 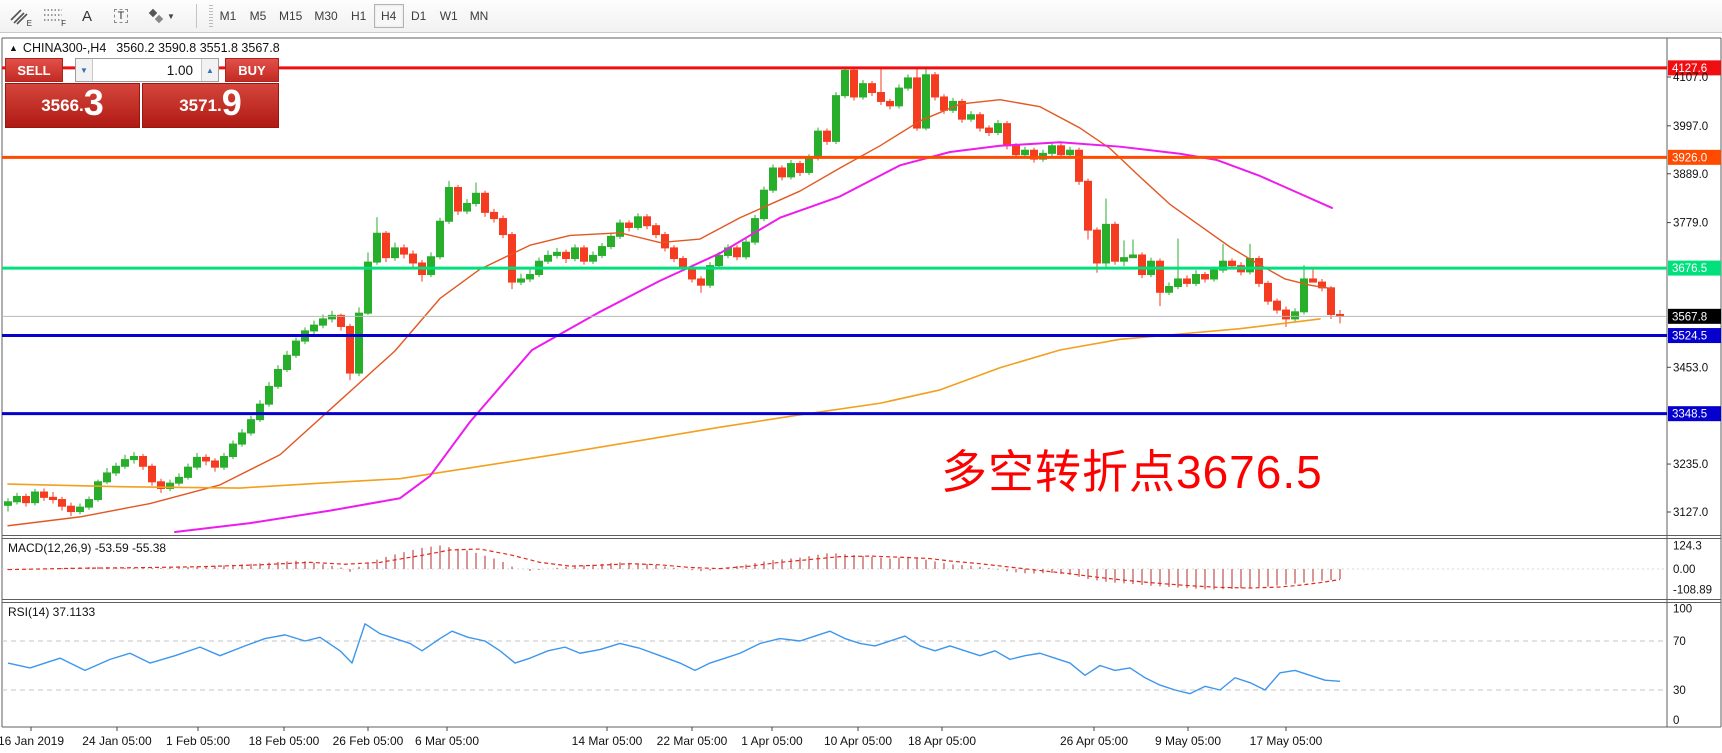 What do you see at coordinates (198, 741) in the screenshot?
I see `x-axis-date-label: 1 Feb 05:00` at bounding box center [198, 741].